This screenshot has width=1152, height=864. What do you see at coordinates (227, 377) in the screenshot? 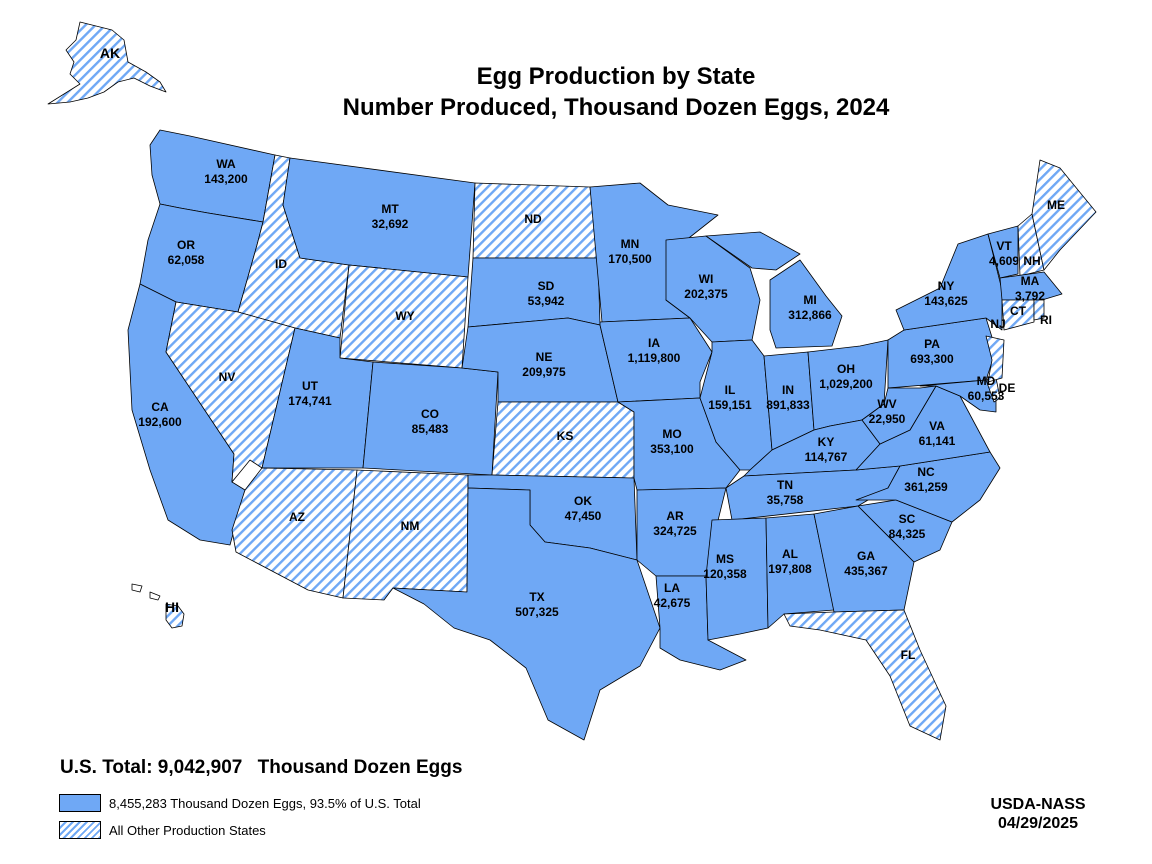
I see `state-label-nv: NV` at bounding box center [227, 377].